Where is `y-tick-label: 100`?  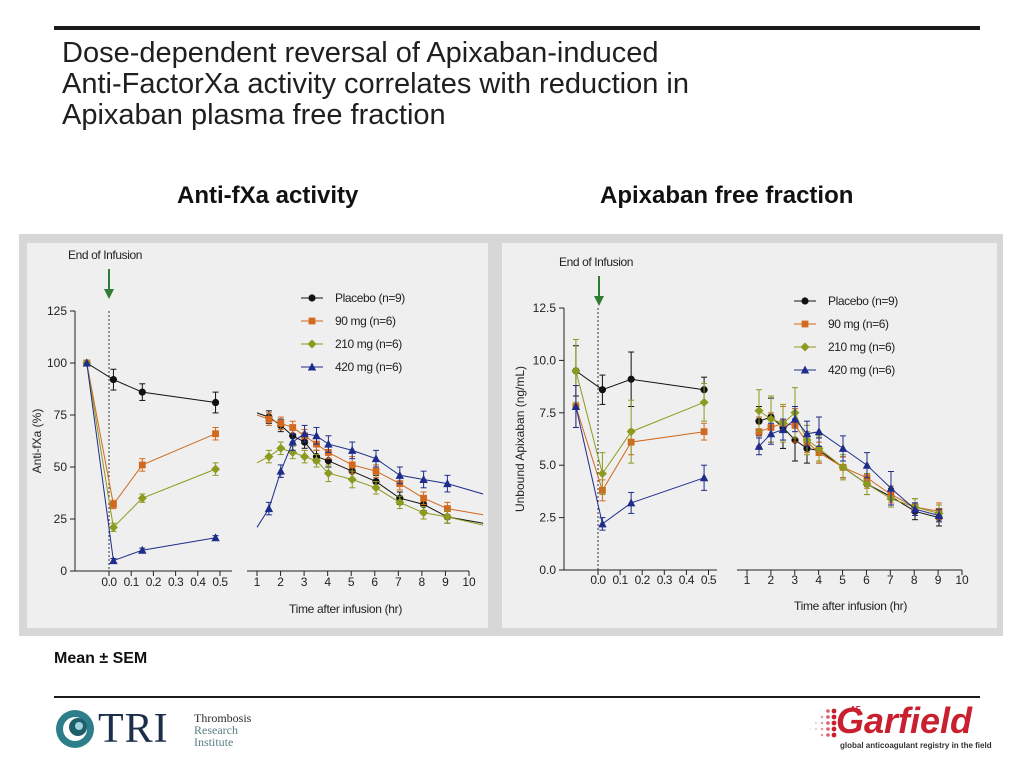 y-tick-label: 100 is located at coordinates (57, 363).